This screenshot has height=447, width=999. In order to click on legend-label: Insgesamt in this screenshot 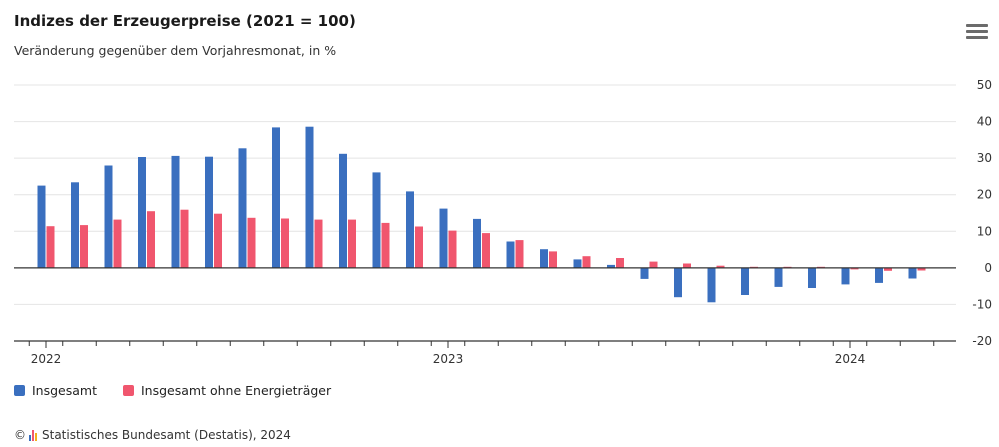, I will do `click(64, 390)`.